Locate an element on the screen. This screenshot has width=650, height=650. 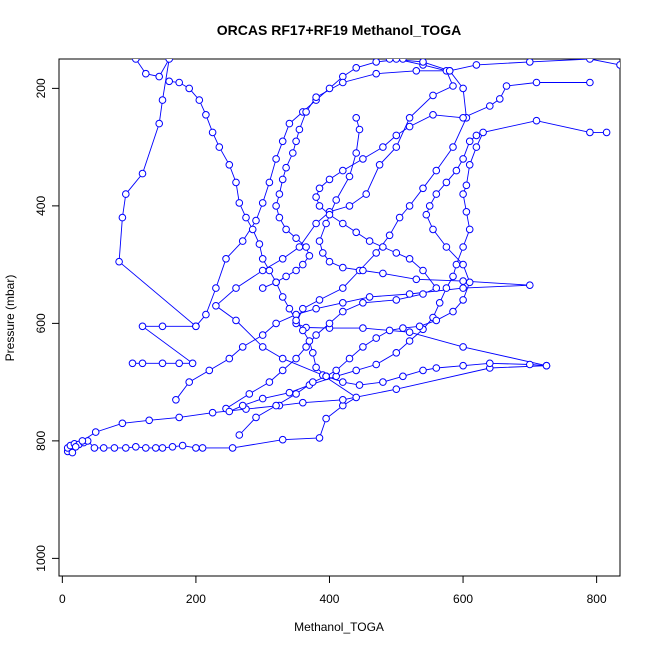
x-tick-label: 600 is located at coordinates (463, 599).